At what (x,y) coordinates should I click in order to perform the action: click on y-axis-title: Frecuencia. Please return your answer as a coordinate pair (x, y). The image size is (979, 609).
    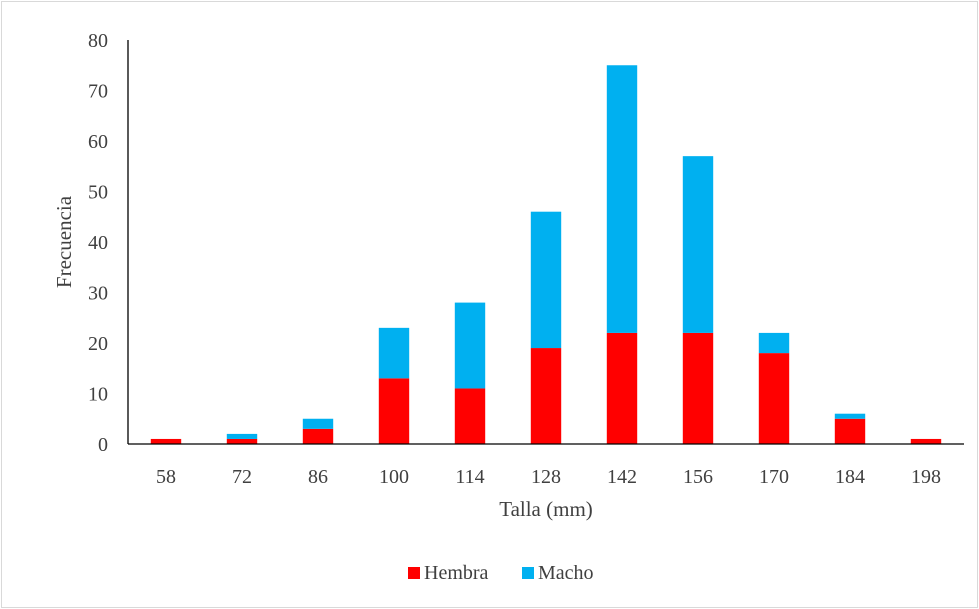
    Looking at the image, I should click on (64, 241).